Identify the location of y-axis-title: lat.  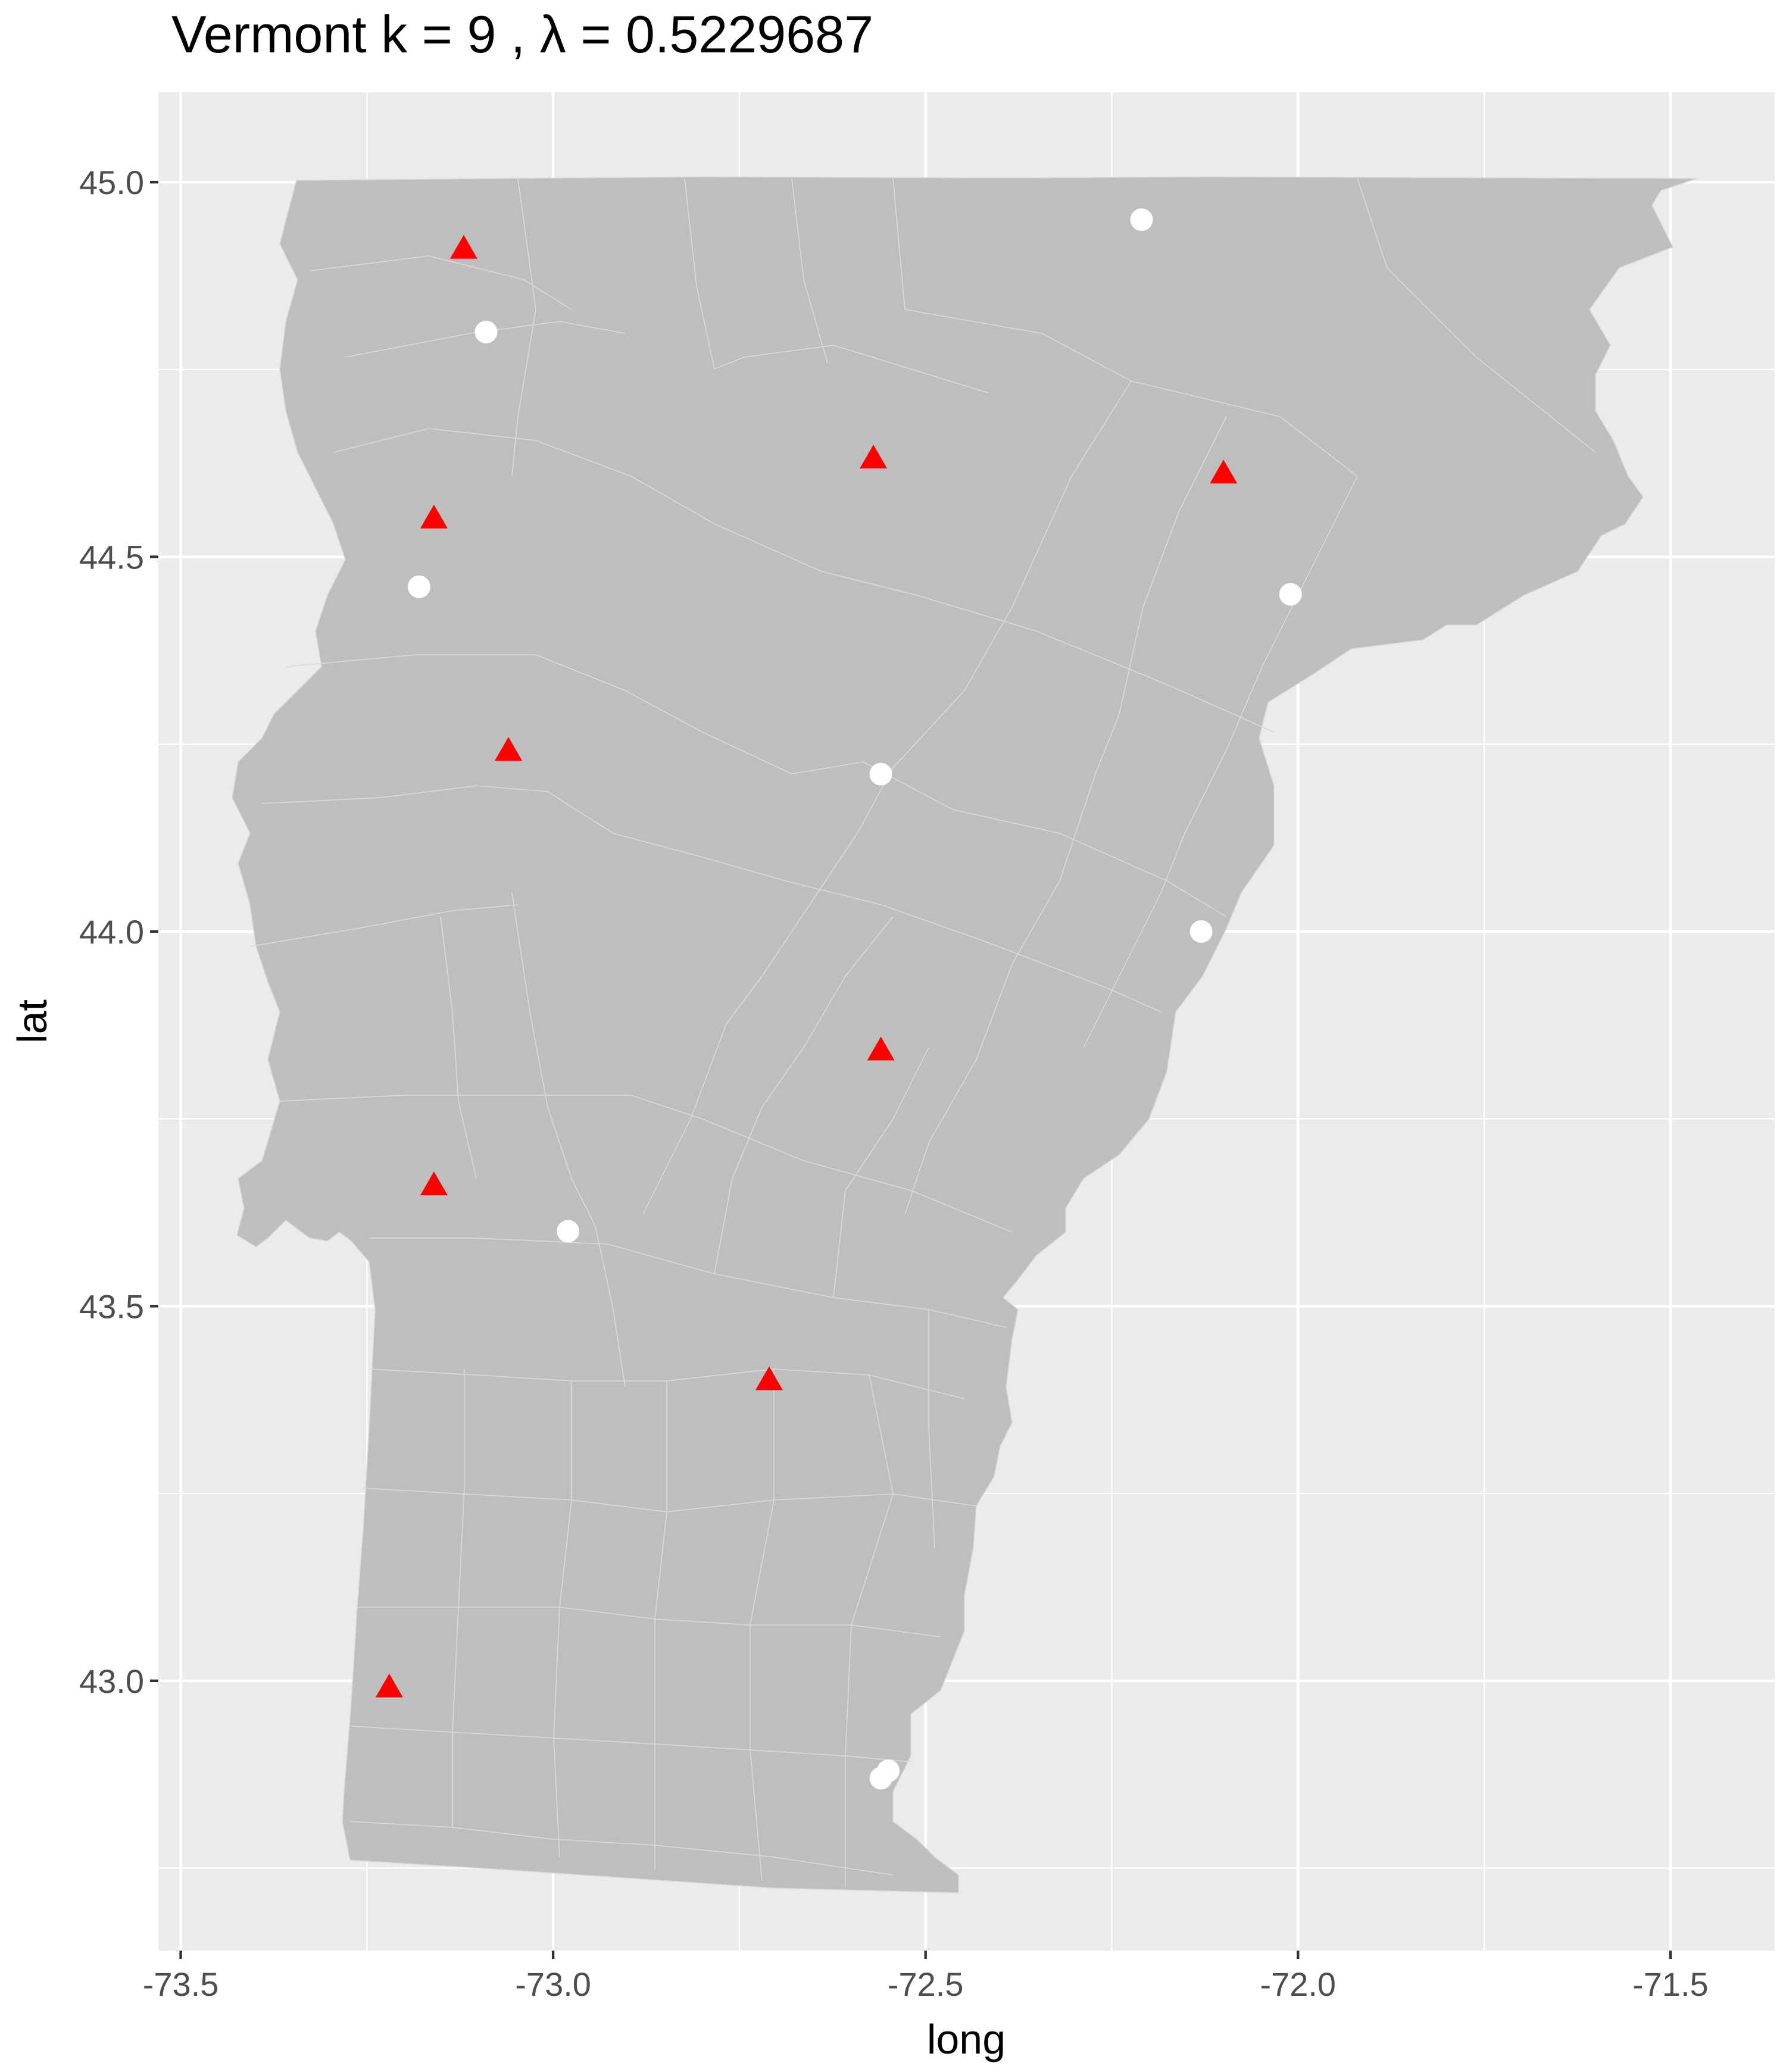
(32, 1021).